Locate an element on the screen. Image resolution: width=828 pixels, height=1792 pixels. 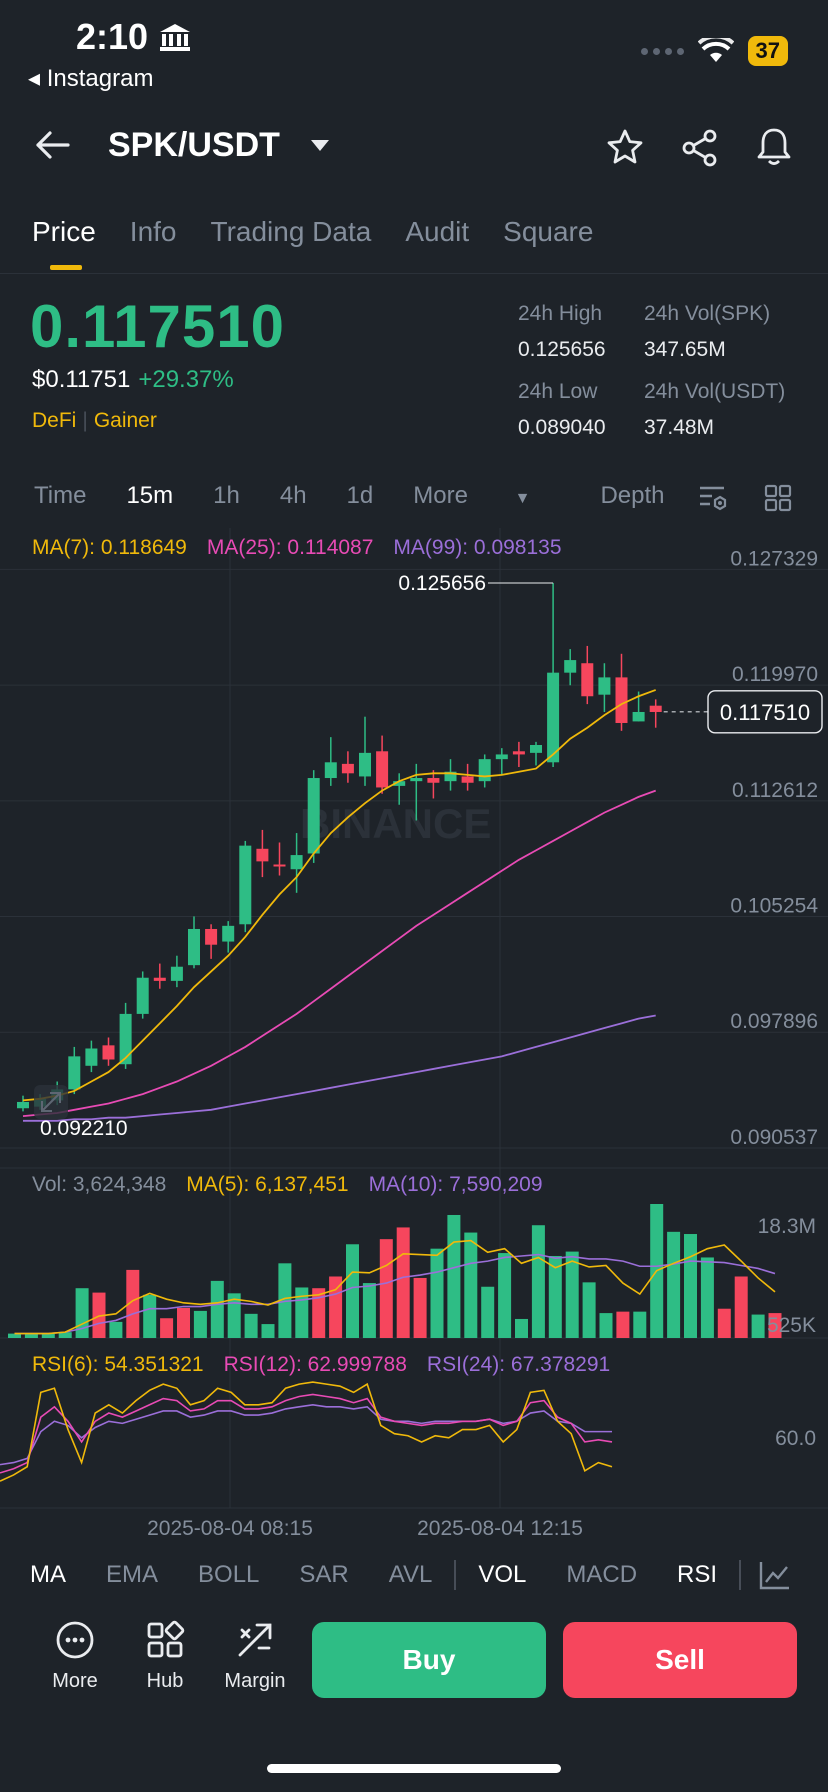
tab-square: Square is located at coordinates (548, 231).